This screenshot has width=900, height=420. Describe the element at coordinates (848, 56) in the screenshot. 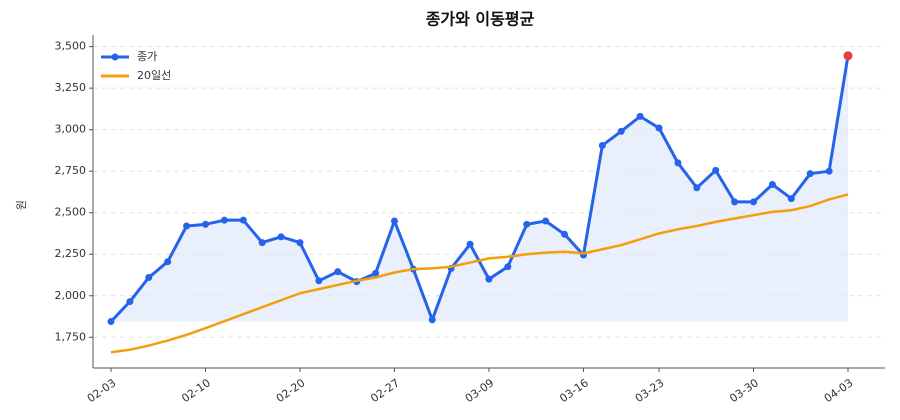

I see `highlight-point` at that location.